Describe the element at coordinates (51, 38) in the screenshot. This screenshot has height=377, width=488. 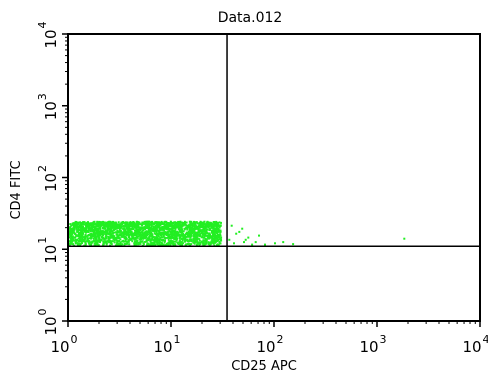
I see `y-tick-label: 10` at that location.